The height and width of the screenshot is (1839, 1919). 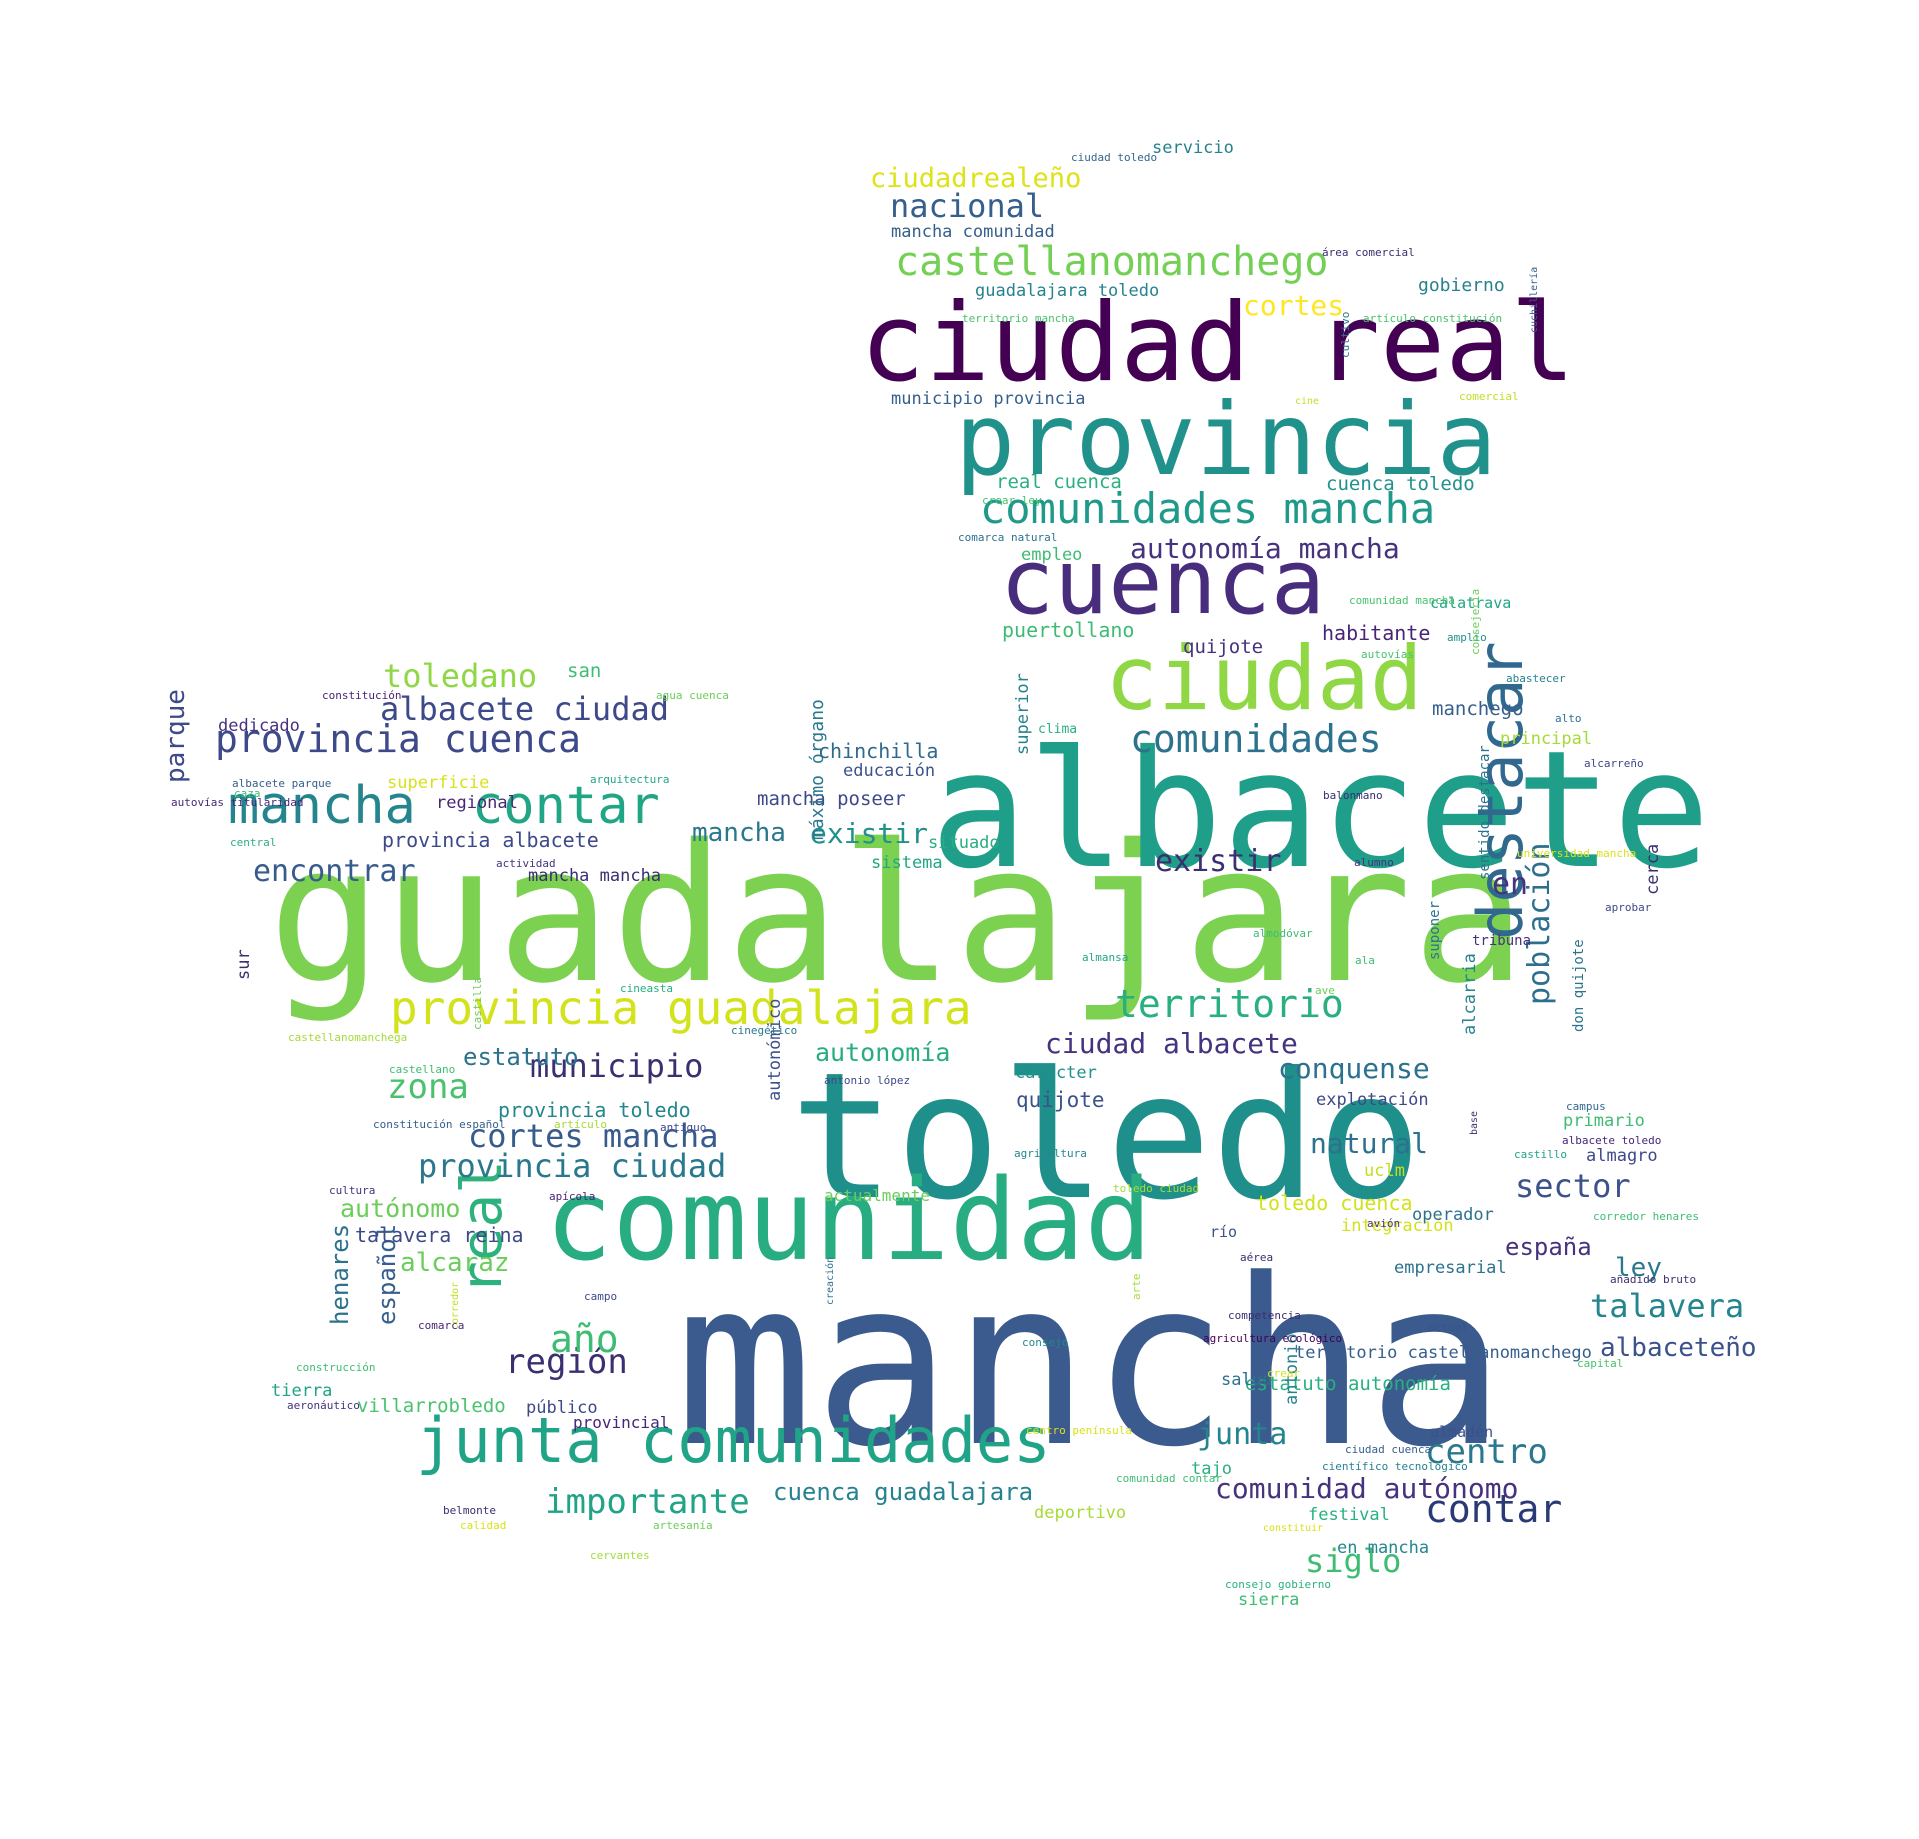 What do you see at coordinates (594, 1110) in the screenshot?
I see `cloud-word: provincia toledo` at bounding box center [594, 1110].